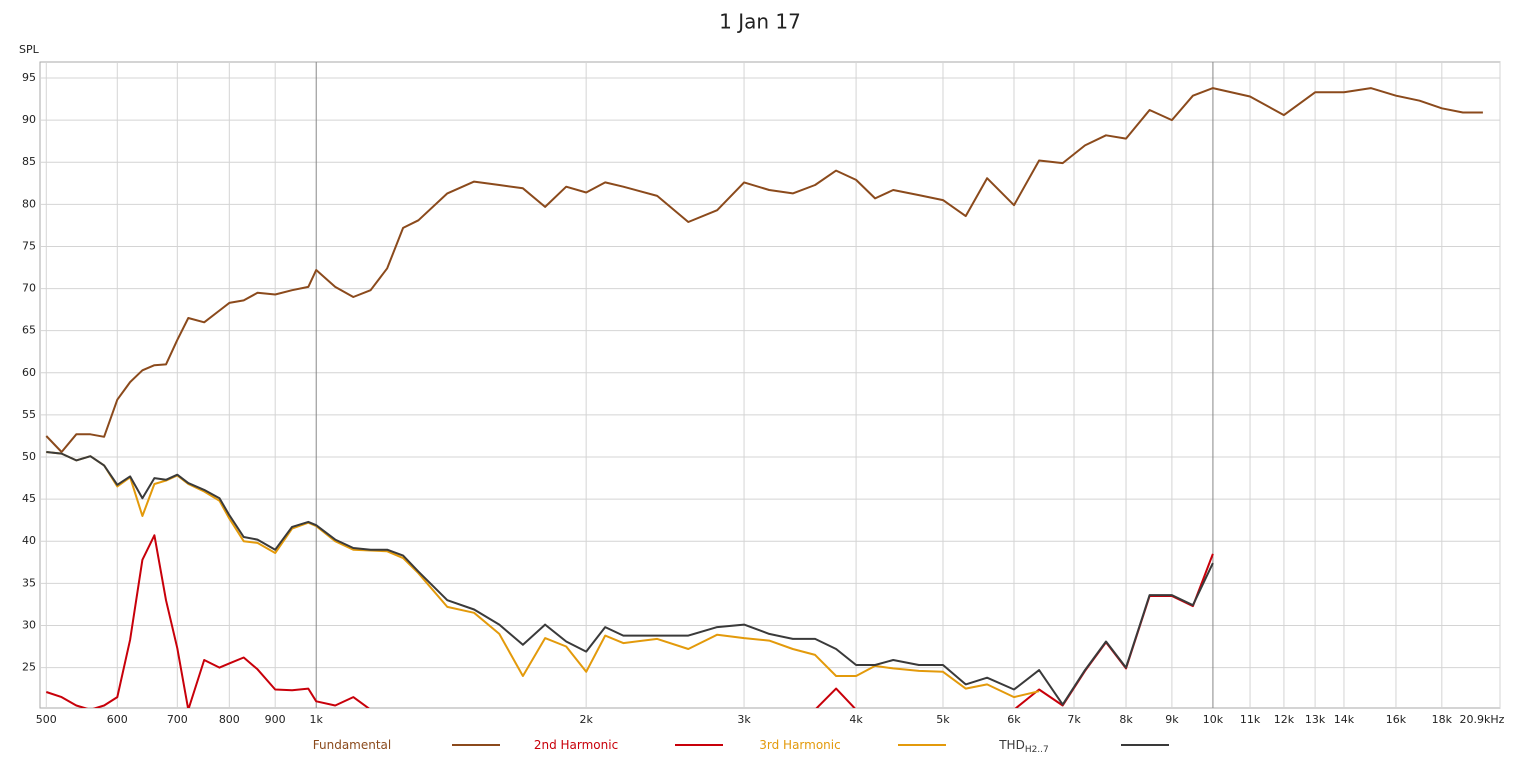 This screenshot has height=760, width=1521. What do you see at coordinates (46, 719) in the screenshot?
I see `x-tick-label: 500` at bounding box center [46, 719].